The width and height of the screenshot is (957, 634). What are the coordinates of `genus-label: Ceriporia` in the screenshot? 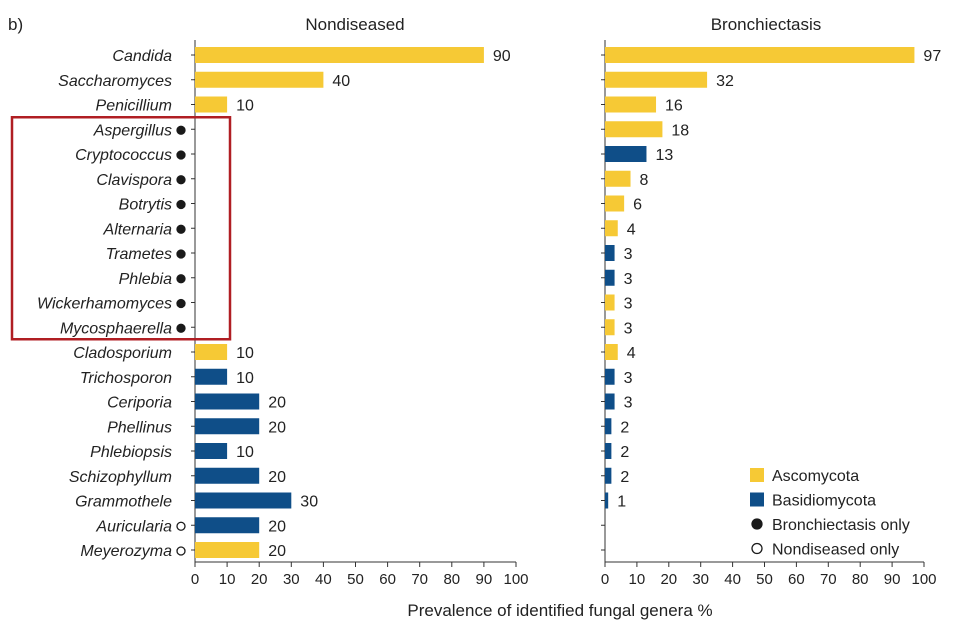 It's located at (139, 403).